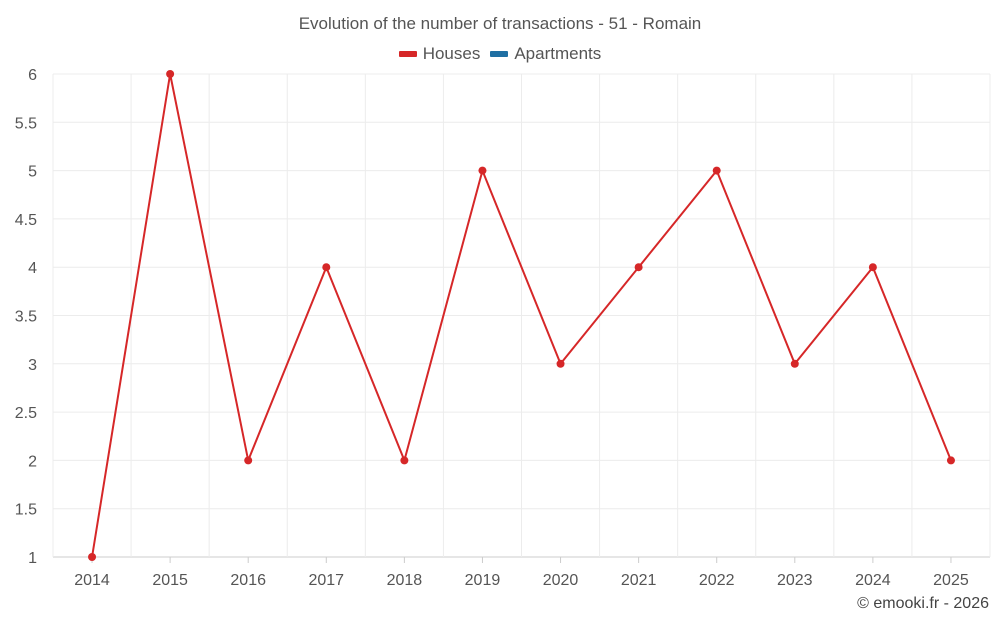 This screenshot has width=1000, height=625. Describe the element at coordinates (170, 580) in the screenshot. I see `x-tick-label: 2015` at that location.